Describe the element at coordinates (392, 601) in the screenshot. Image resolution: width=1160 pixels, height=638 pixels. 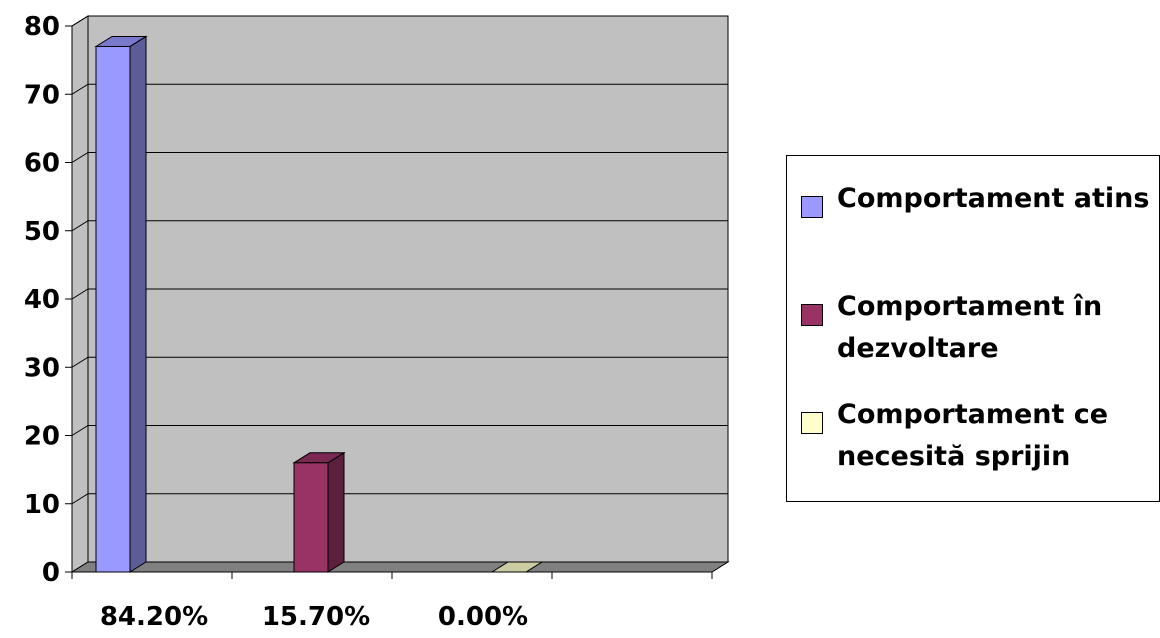
I see `x-axis: 84.20% 15.70% 0.00%` at that location.